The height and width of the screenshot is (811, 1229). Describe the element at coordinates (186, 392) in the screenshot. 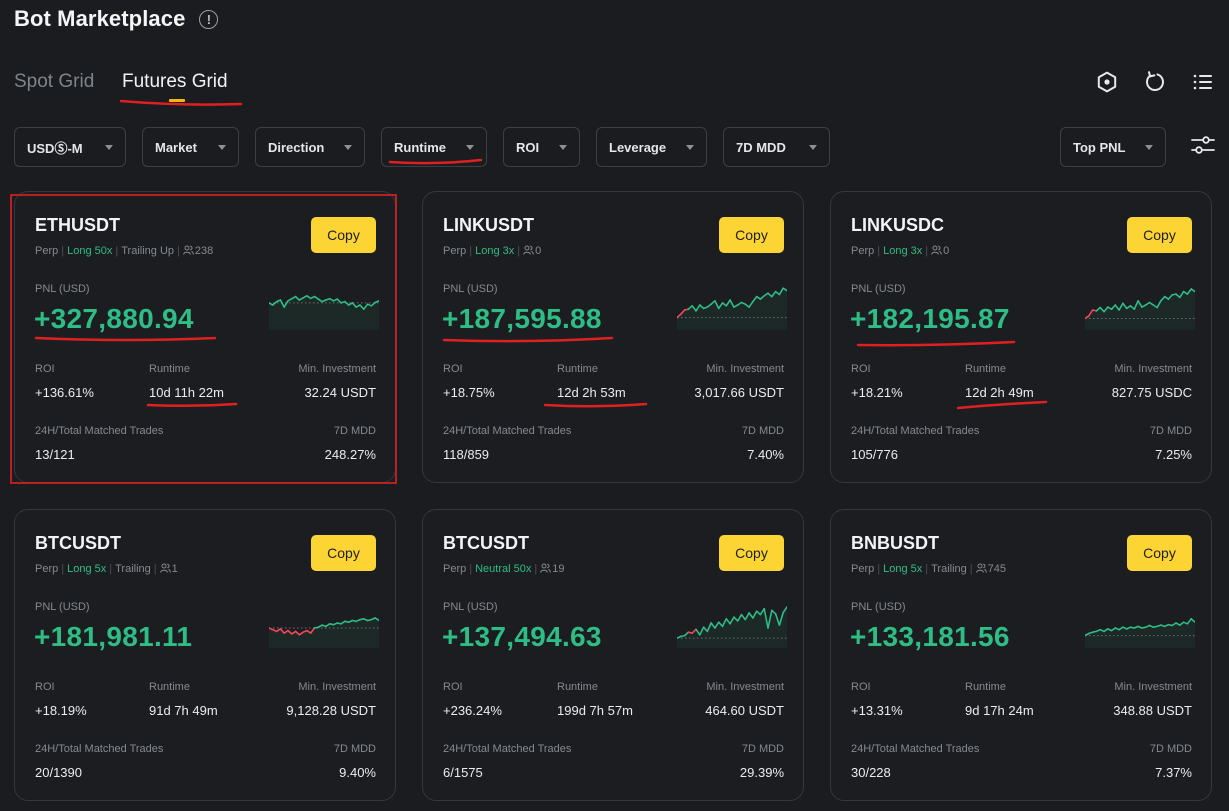

I see `runtime-value: 10d 11h 22m` at that location.